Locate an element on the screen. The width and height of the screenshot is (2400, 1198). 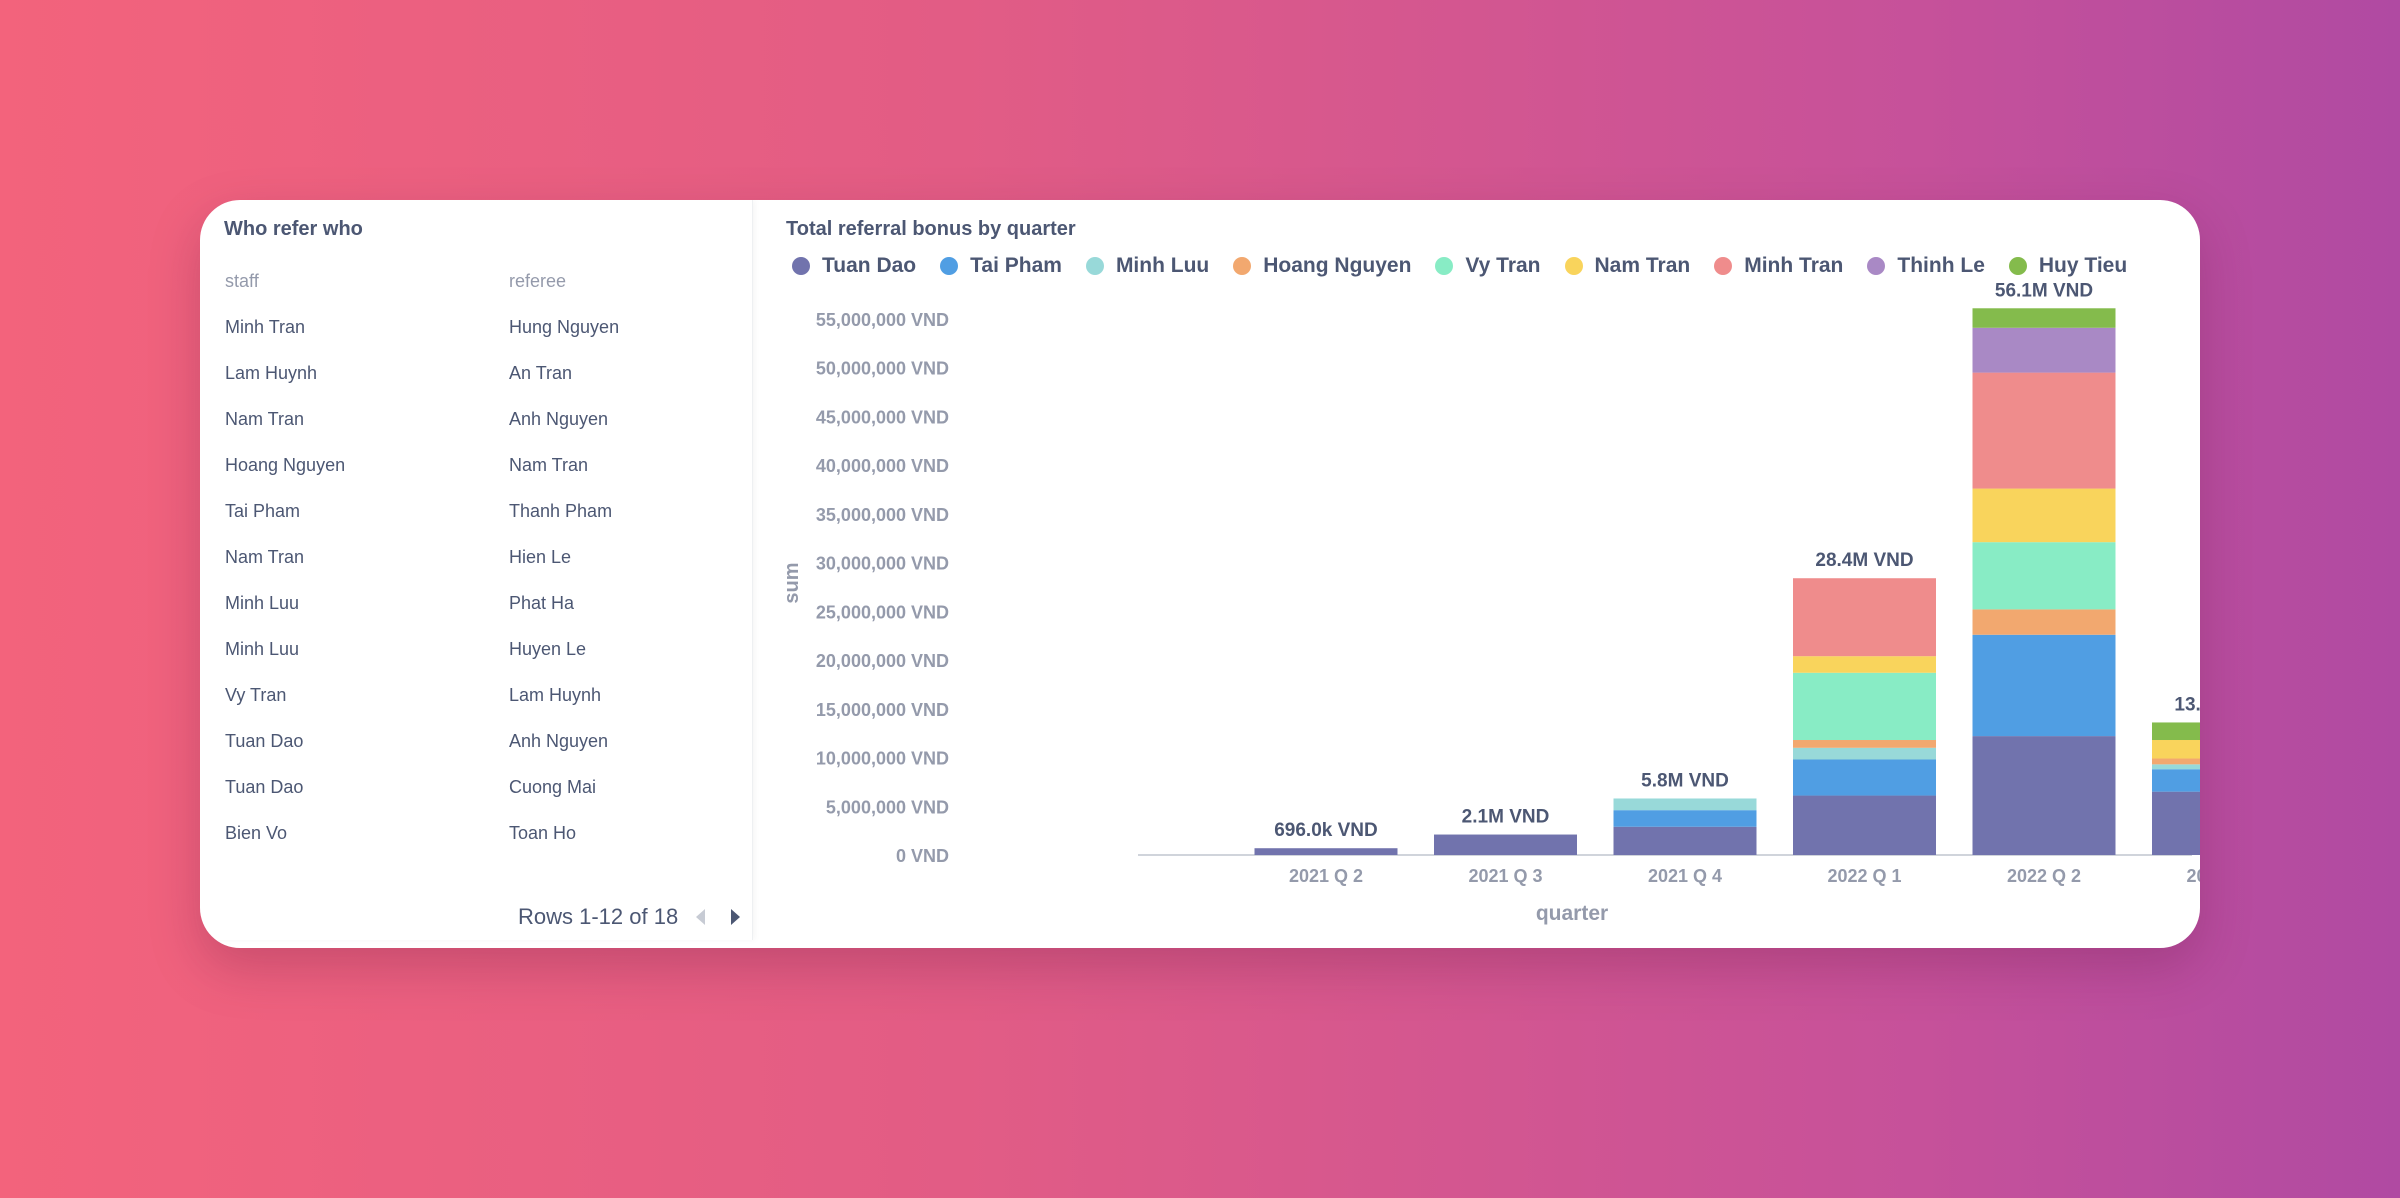
x-axis-label: quarter is located at coordinates (1572, 913).